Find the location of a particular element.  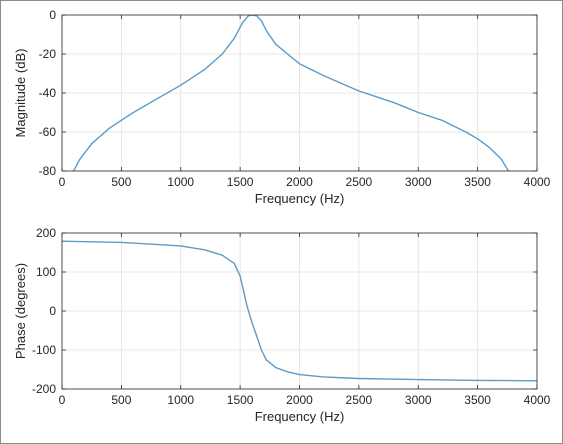

y-tick-label: 100 is located at coordinates (46, 272).